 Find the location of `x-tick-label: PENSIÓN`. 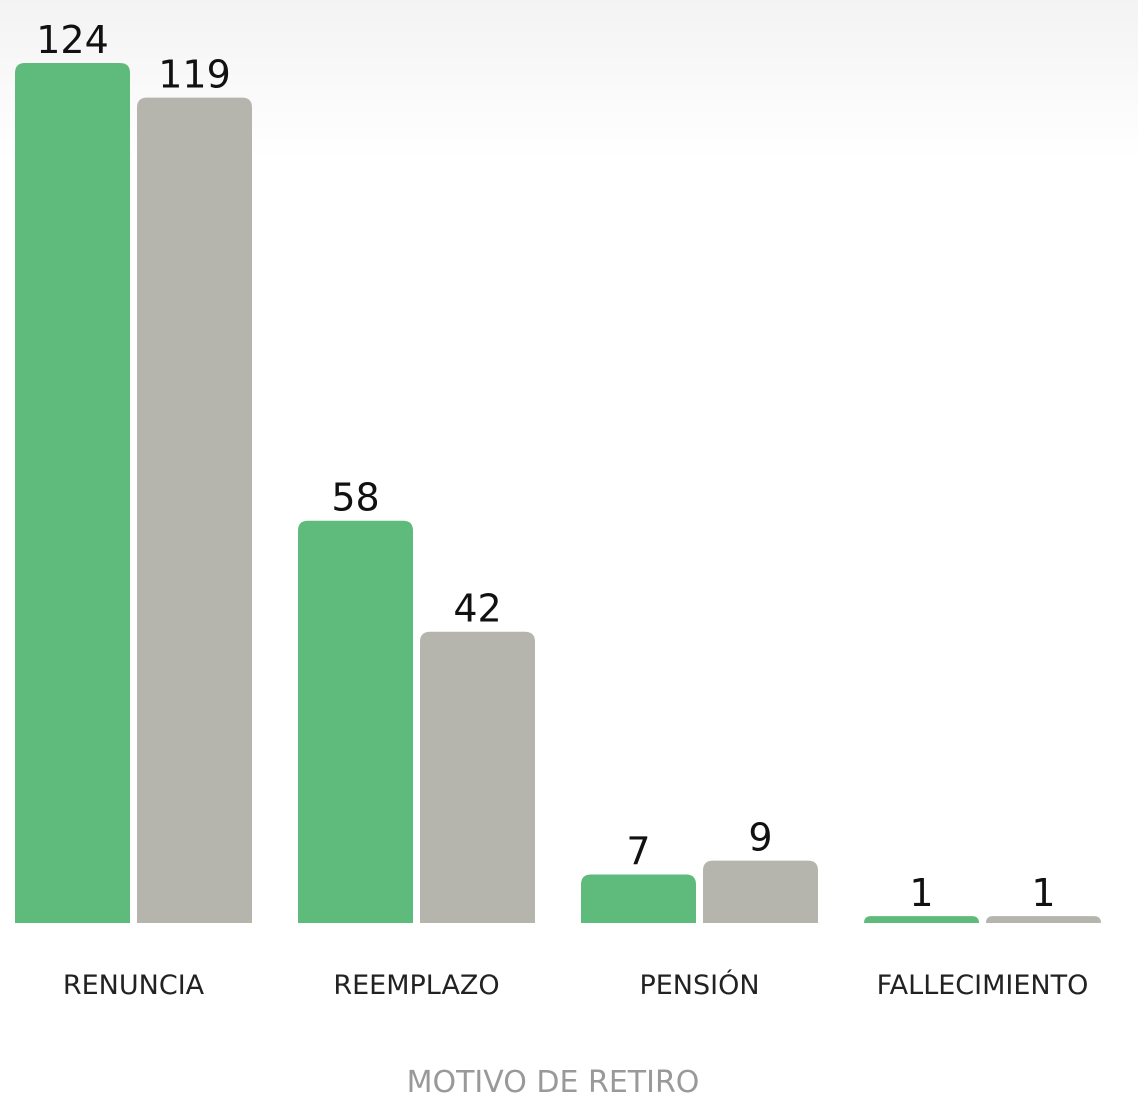

x-tick-label: PENSIÓN is located at coordinates (699, 985).